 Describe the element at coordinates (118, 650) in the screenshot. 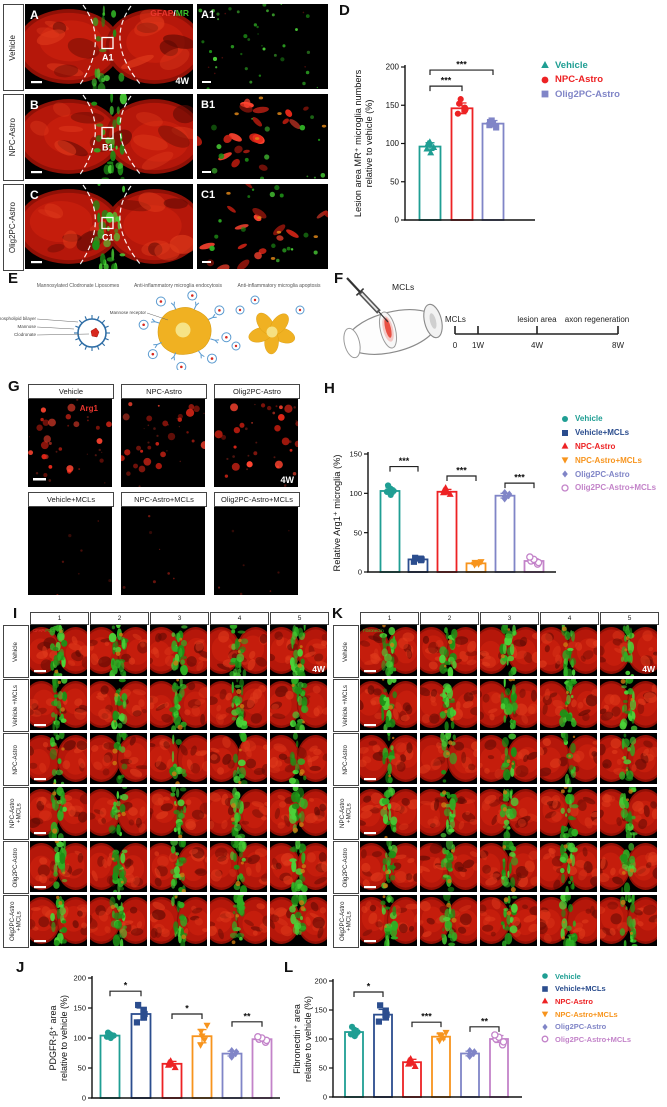

I see `grid-cell-r0c1` at that location.